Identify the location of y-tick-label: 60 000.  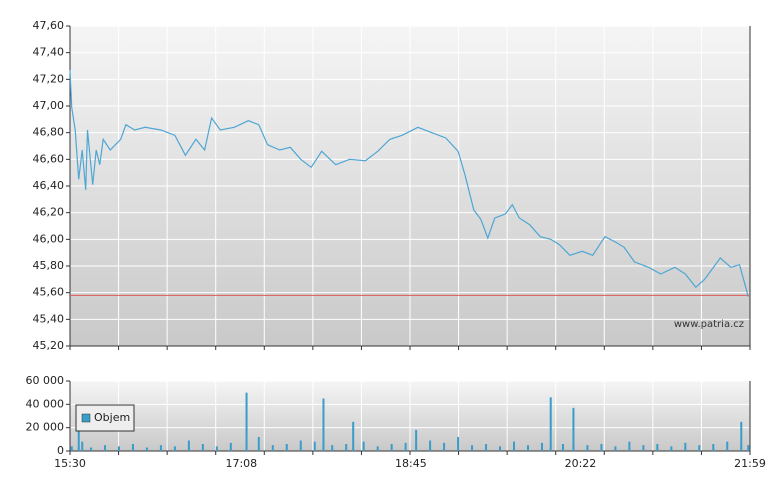
(45, 380).